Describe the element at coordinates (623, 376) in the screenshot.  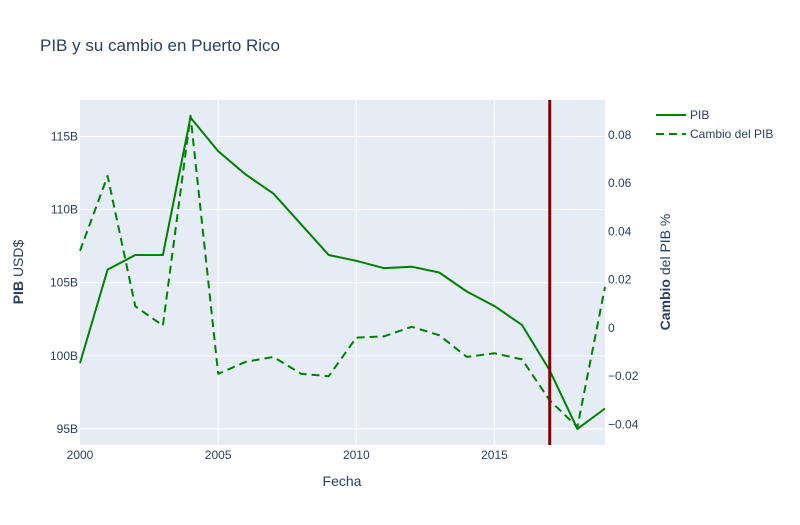
I see `y2-tick-label: −0.02` at that location.